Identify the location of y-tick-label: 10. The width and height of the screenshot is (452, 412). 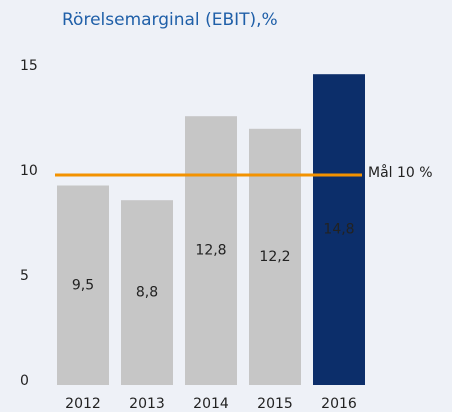
(29, 171).